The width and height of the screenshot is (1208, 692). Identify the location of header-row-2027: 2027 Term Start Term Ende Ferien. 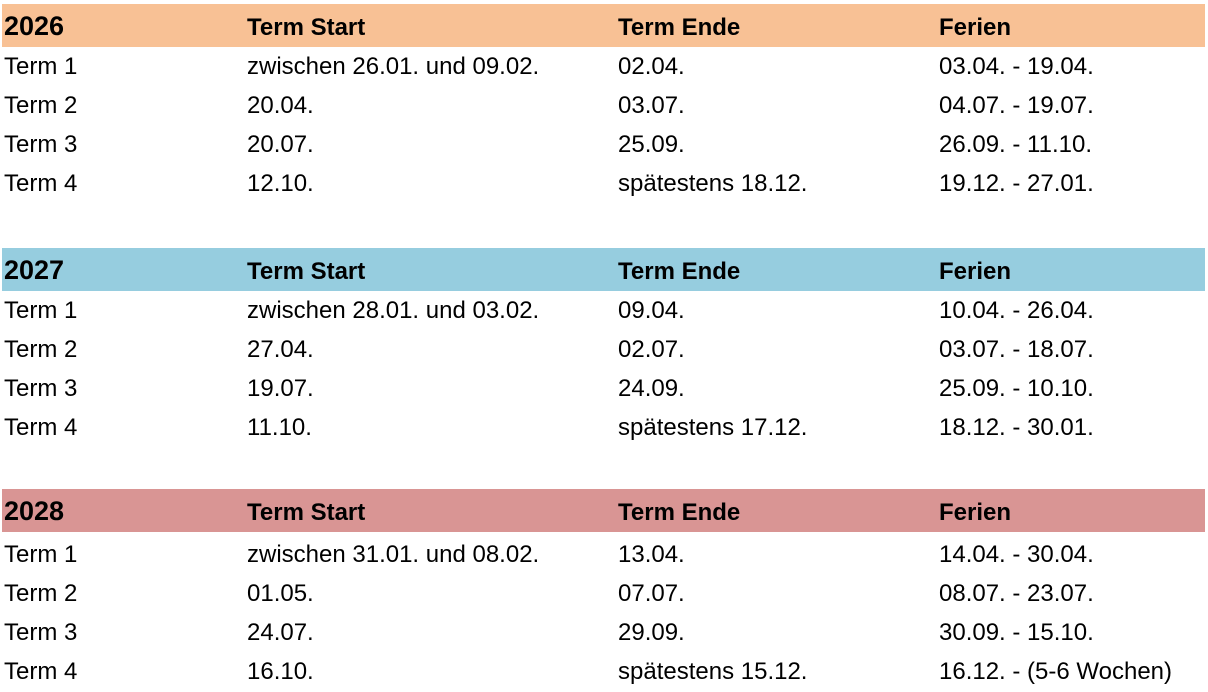
(603, 269).